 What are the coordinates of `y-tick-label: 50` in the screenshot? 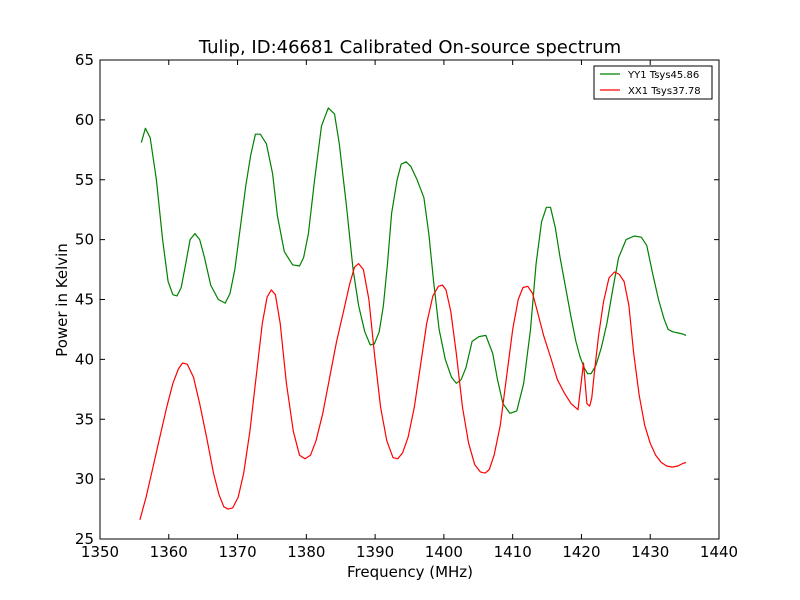 It's located at (84, 240).